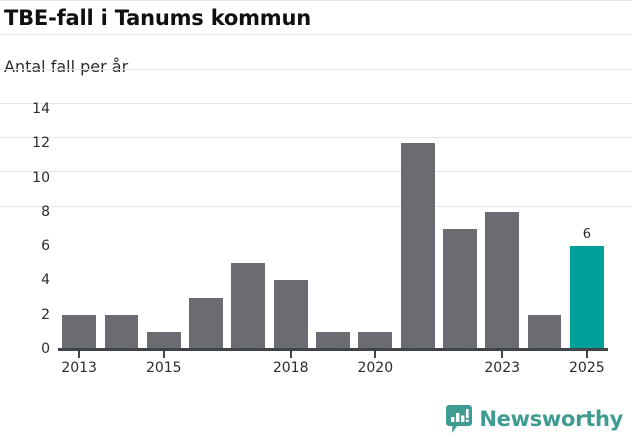 The height and width of the screenshot is (439, 631). Describe the element at coordinates (551, 418) in the screenshot. I see `newsworthy-wordmark: Newsworthy` at that location.